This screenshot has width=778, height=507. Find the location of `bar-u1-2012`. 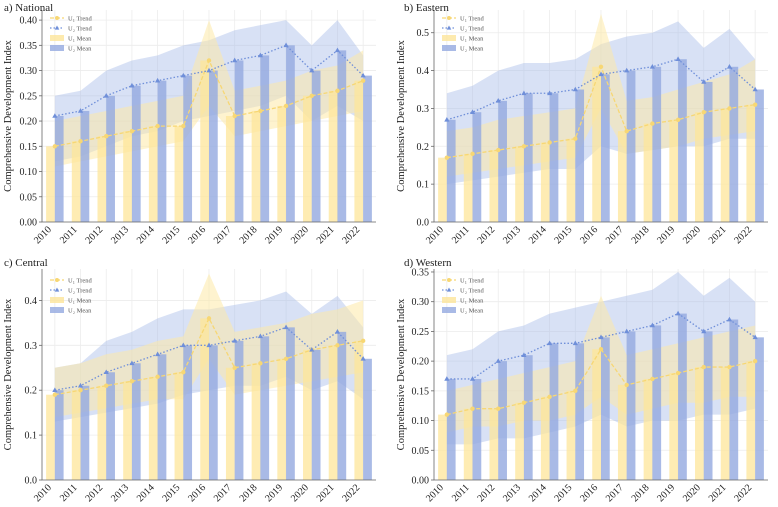

bar-u1-2012 is located at coordinates (494, 186).